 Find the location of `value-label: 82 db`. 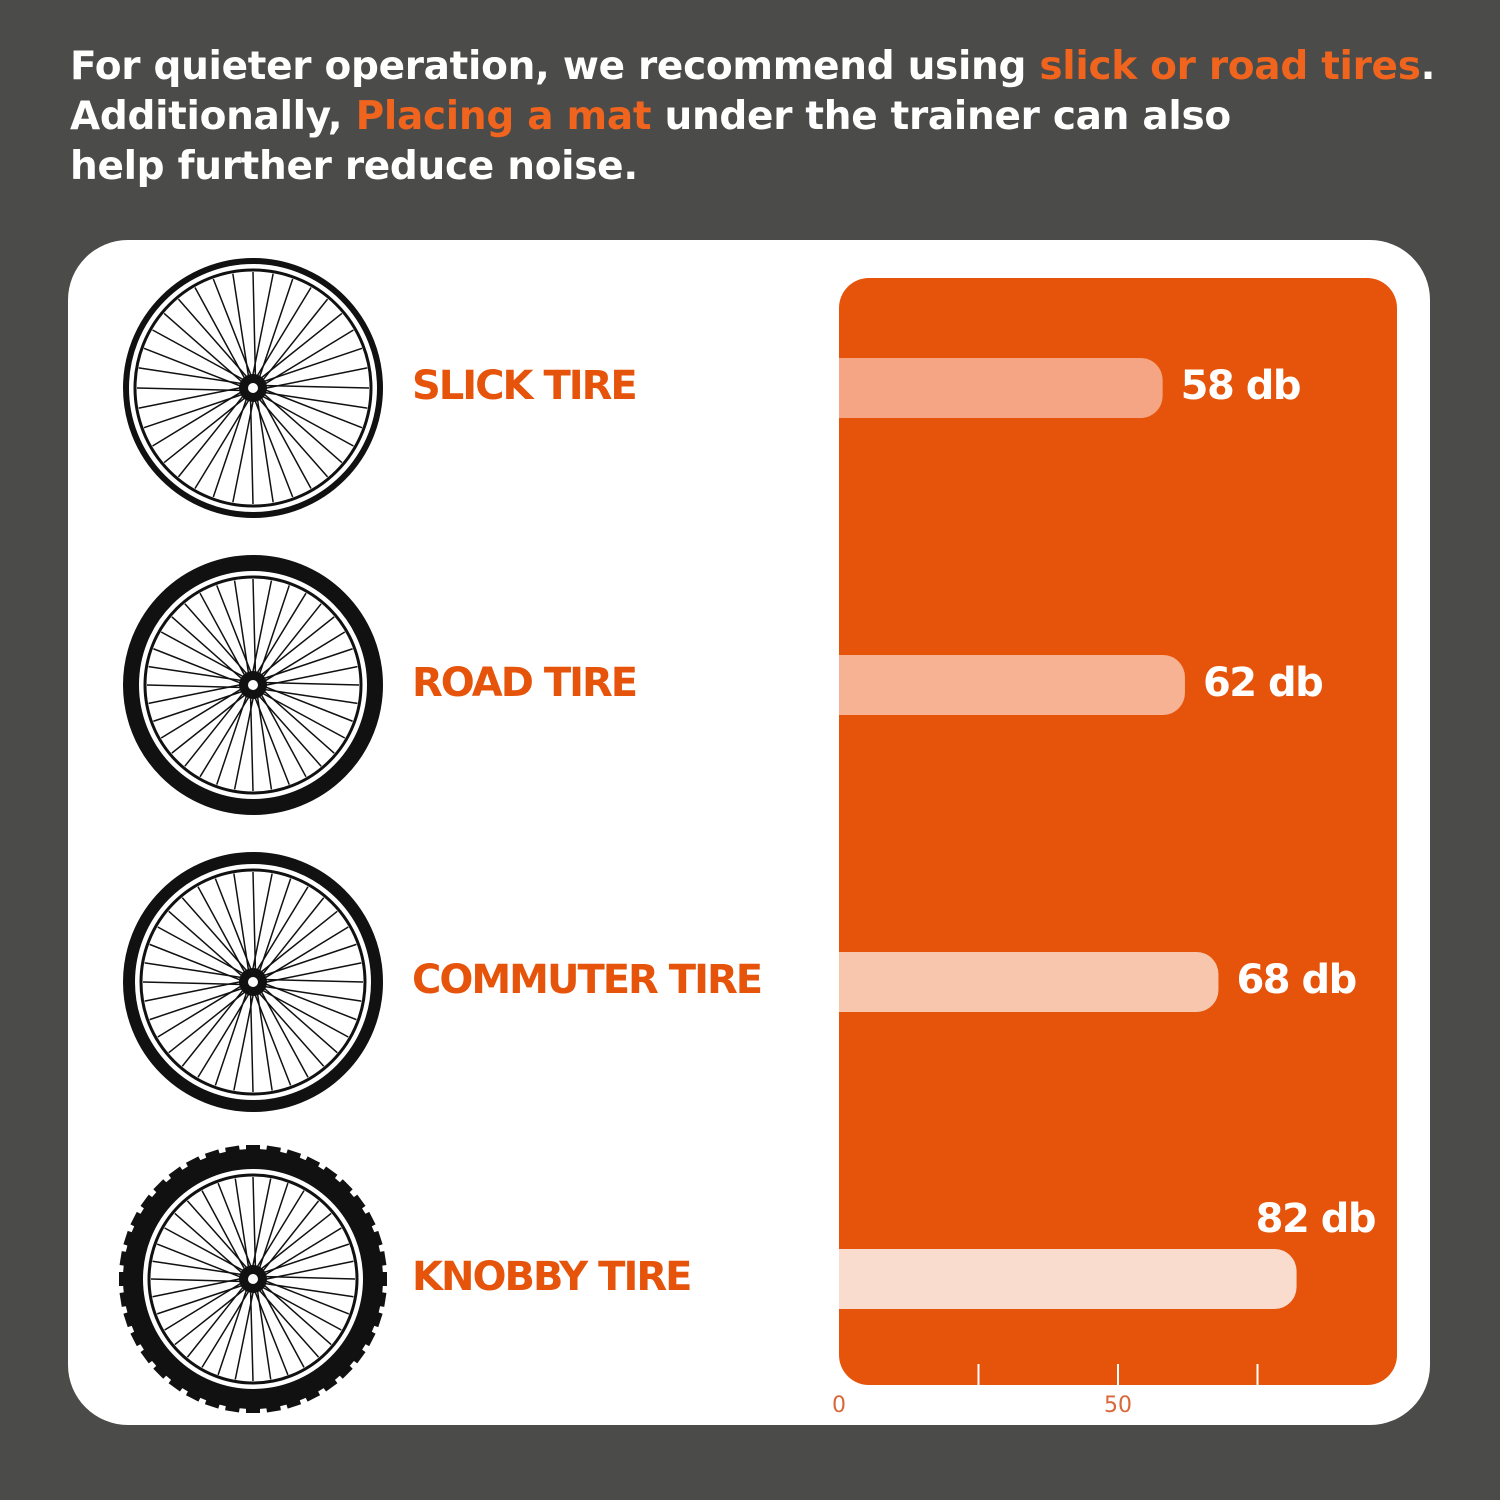

value-label: 82 db is located at coordinates (1315, 1219).